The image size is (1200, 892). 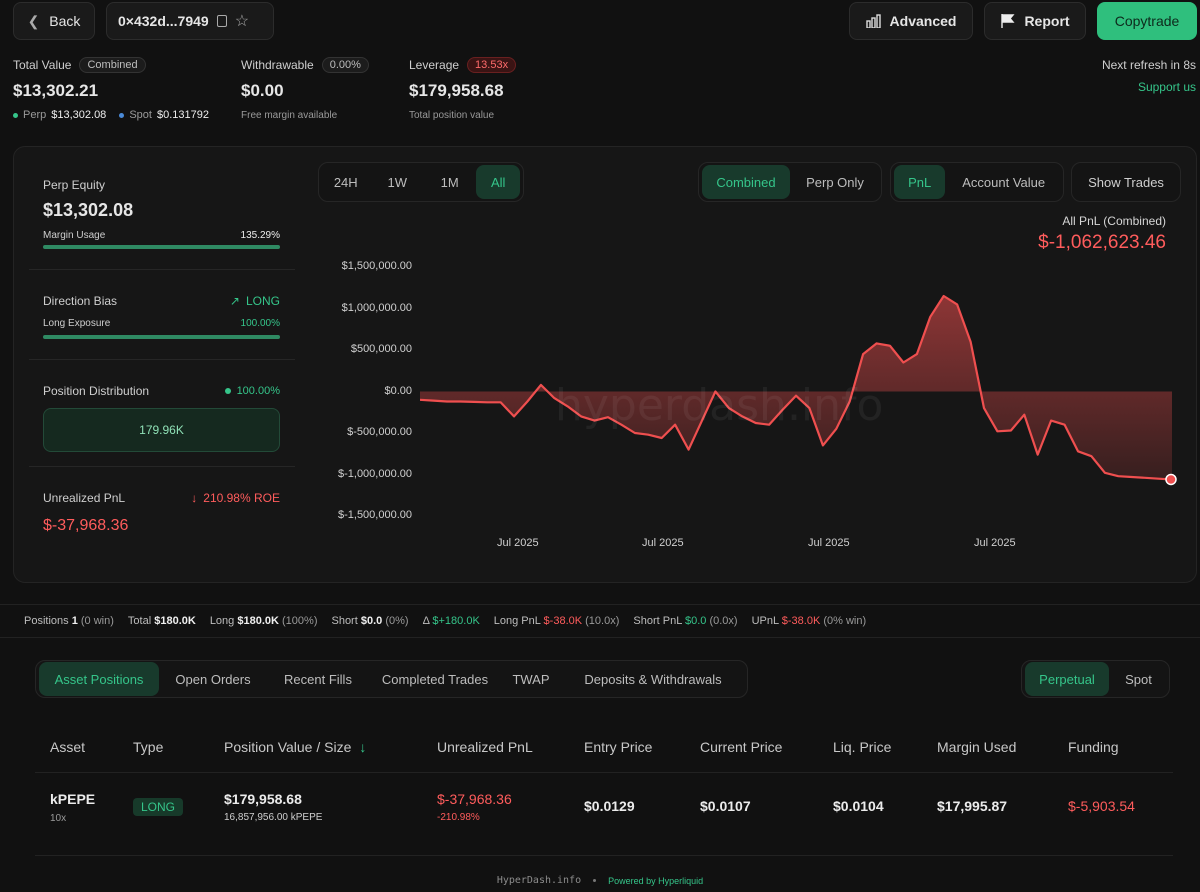 What do you see at coordinates (972, 806) in the screenshot?
I see `margin-used: $17,995.87` at bounding box center [972, 806].